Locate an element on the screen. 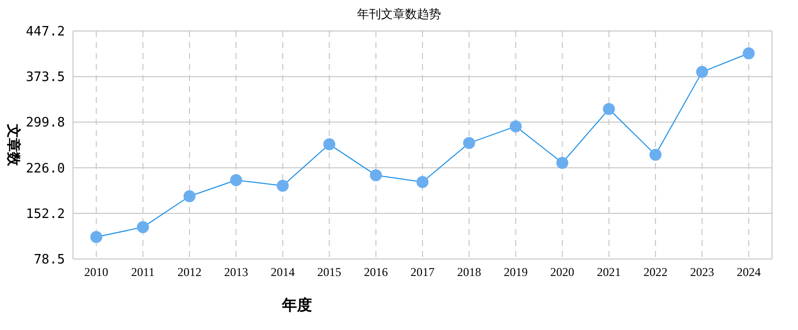 The height and width of the screenshot is (330, 798). x-tick-label: 2020 is located at coordinates (562, 272).